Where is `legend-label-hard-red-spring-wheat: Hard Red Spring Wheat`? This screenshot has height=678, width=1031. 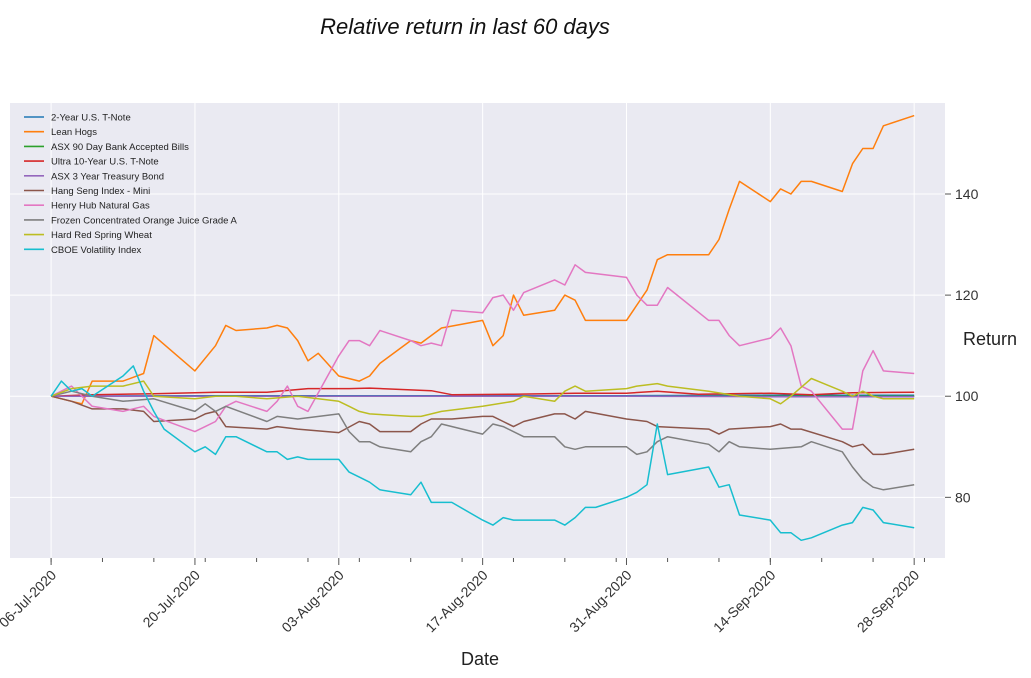 legend-label-hard-red-spring-wheat: Hard Red Spring Wheat is located at coordinates (101, 235).